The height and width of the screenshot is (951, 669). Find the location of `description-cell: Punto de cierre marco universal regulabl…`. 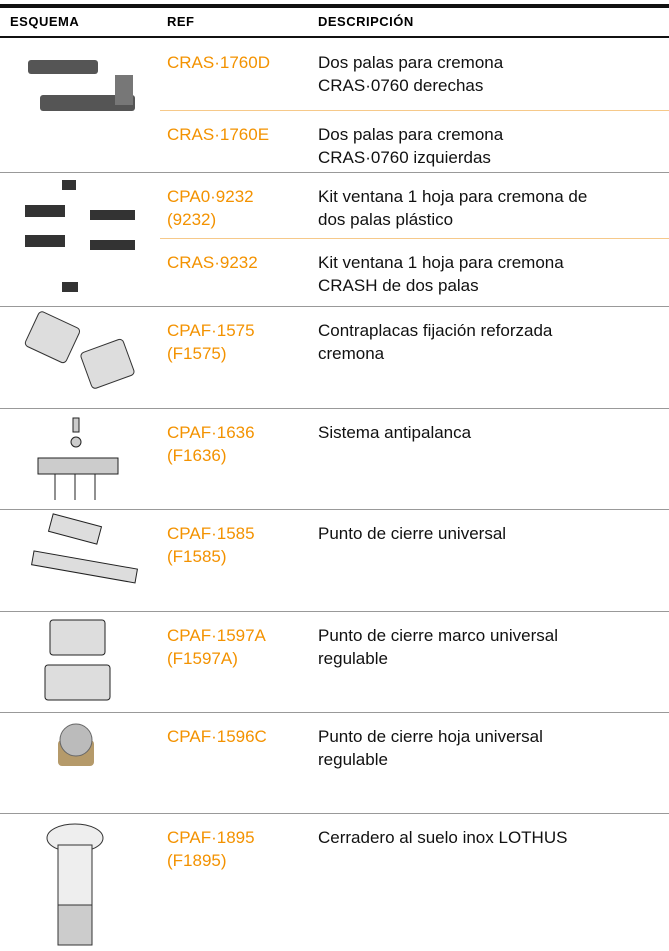

description-cell: Punto de cierre marco universal regulabl… is located at coordinates (438, 647).